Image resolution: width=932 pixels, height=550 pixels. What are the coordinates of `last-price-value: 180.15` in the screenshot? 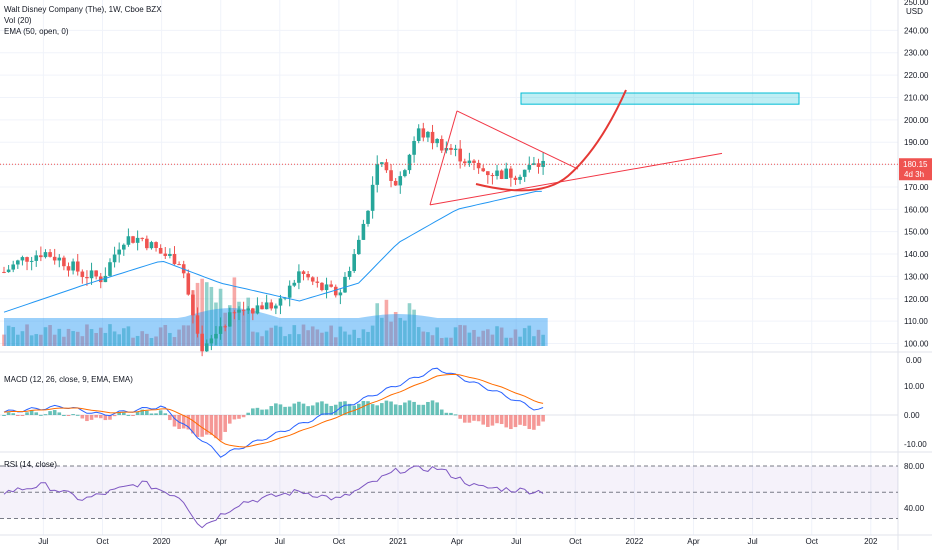 It's located at (915, 164).